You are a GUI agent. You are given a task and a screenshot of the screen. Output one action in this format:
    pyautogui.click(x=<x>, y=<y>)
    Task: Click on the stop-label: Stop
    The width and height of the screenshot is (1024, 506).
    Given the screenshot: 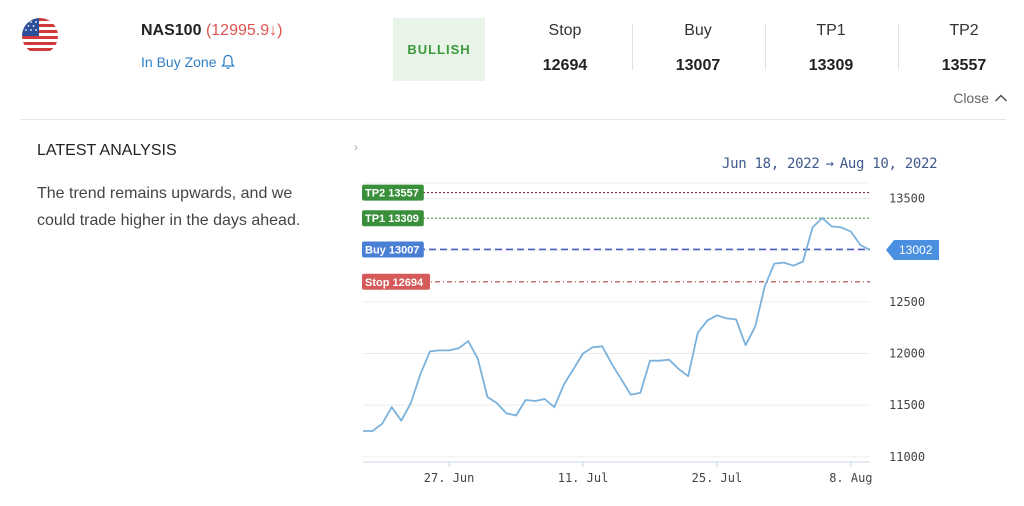 What is the action you would take?
    pyautogui.click(x=565, y=30)
    